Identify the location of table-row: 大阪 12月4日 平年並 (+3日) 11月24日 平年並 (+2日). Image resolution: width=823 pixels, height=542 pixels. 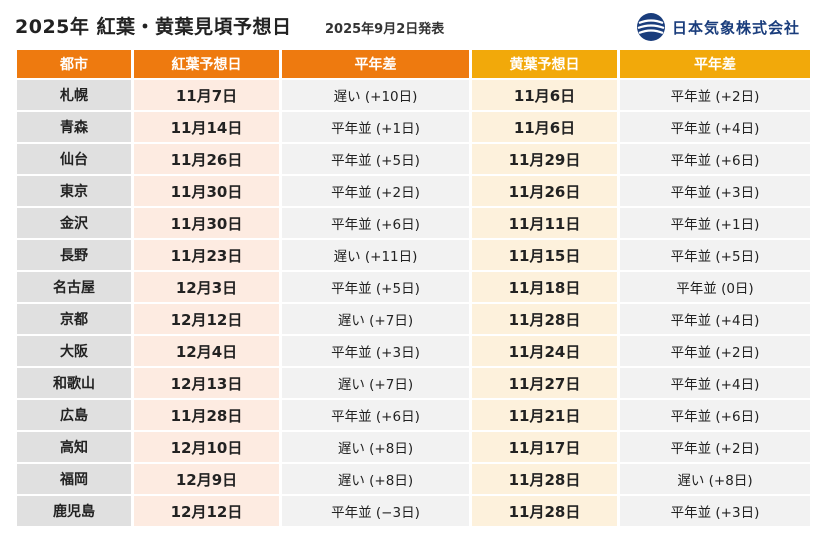
(413, 351).